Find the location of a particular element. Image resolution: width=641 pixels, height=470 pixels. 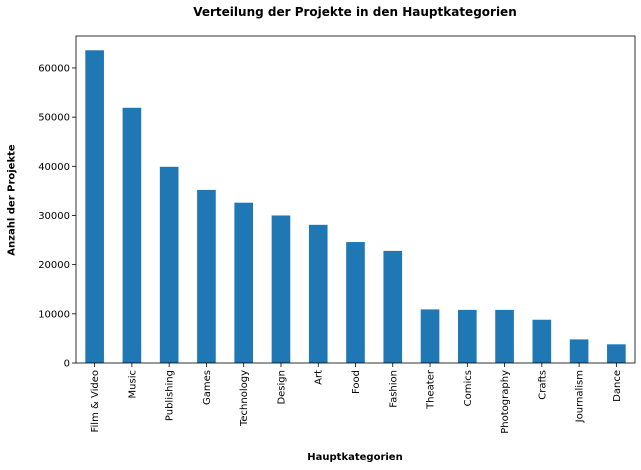

x-tick-label-8: Fashion is located at coordinates (393, 389).